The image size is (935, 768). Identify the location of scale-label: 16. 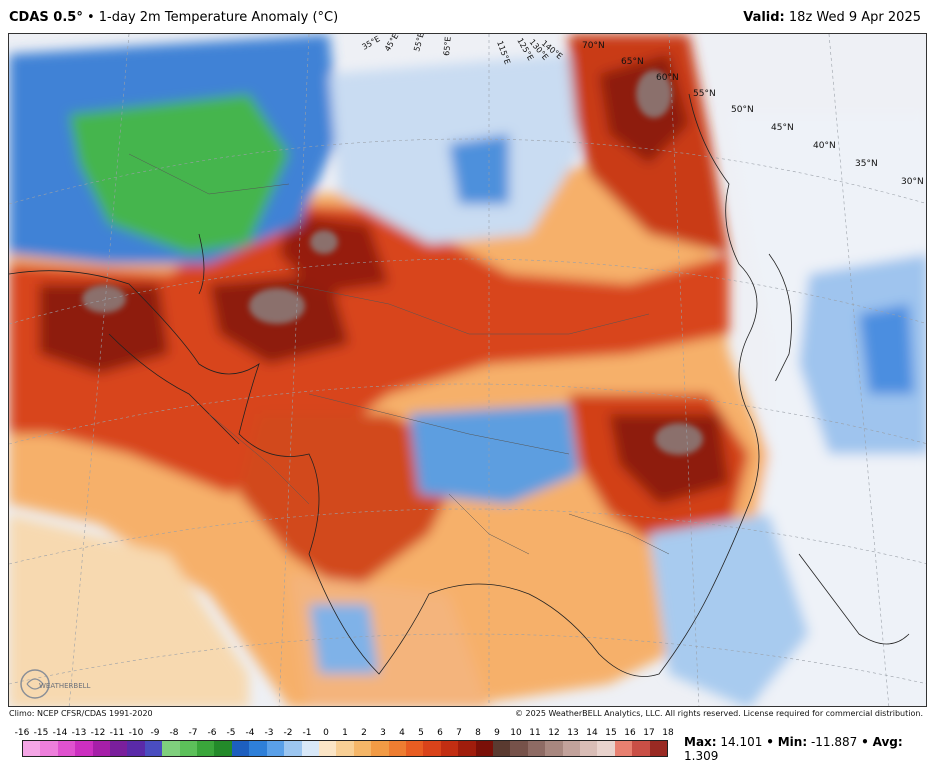
(630, 733).